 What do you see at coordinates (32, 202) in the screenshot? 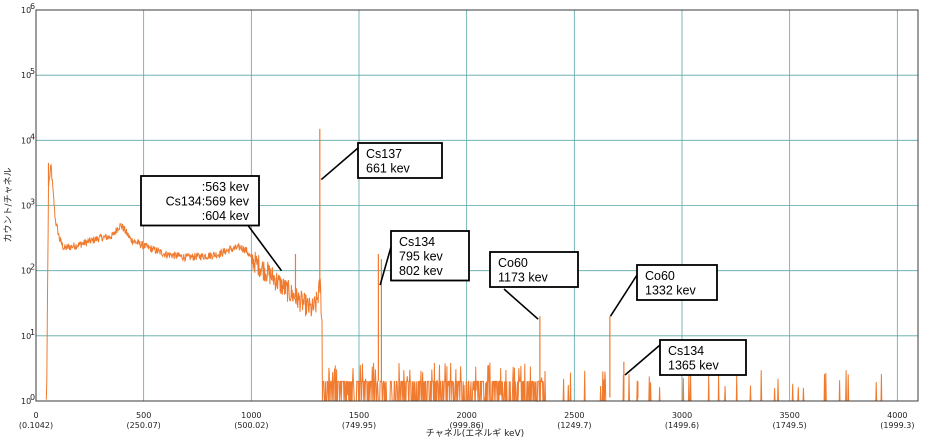
I see `y-tick-exponent: 3` at bounding box center [32, 202].